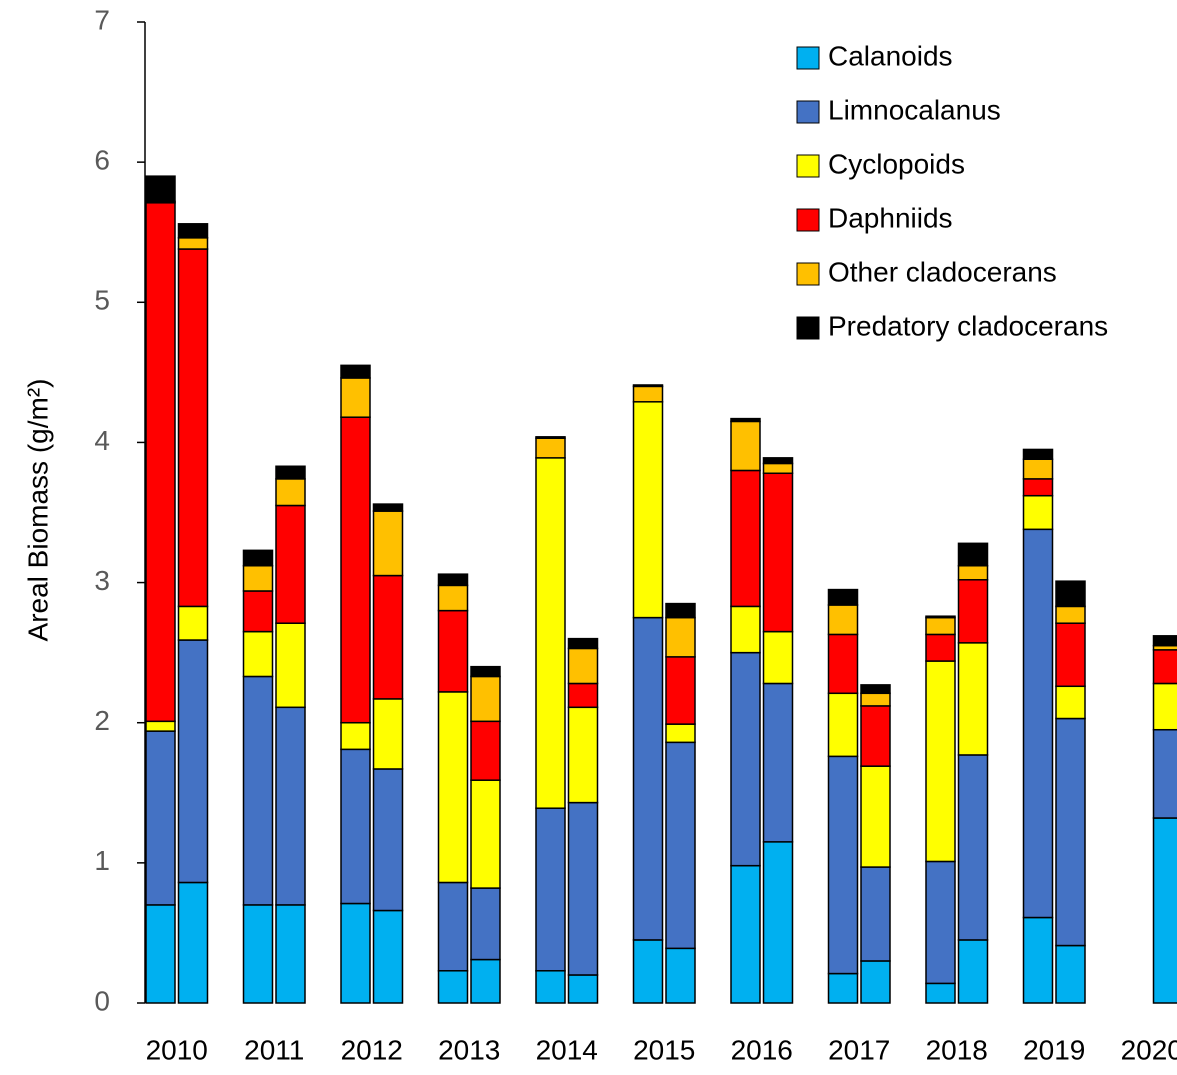  I want to click on y-tick-label: 7, so click(102, 19).